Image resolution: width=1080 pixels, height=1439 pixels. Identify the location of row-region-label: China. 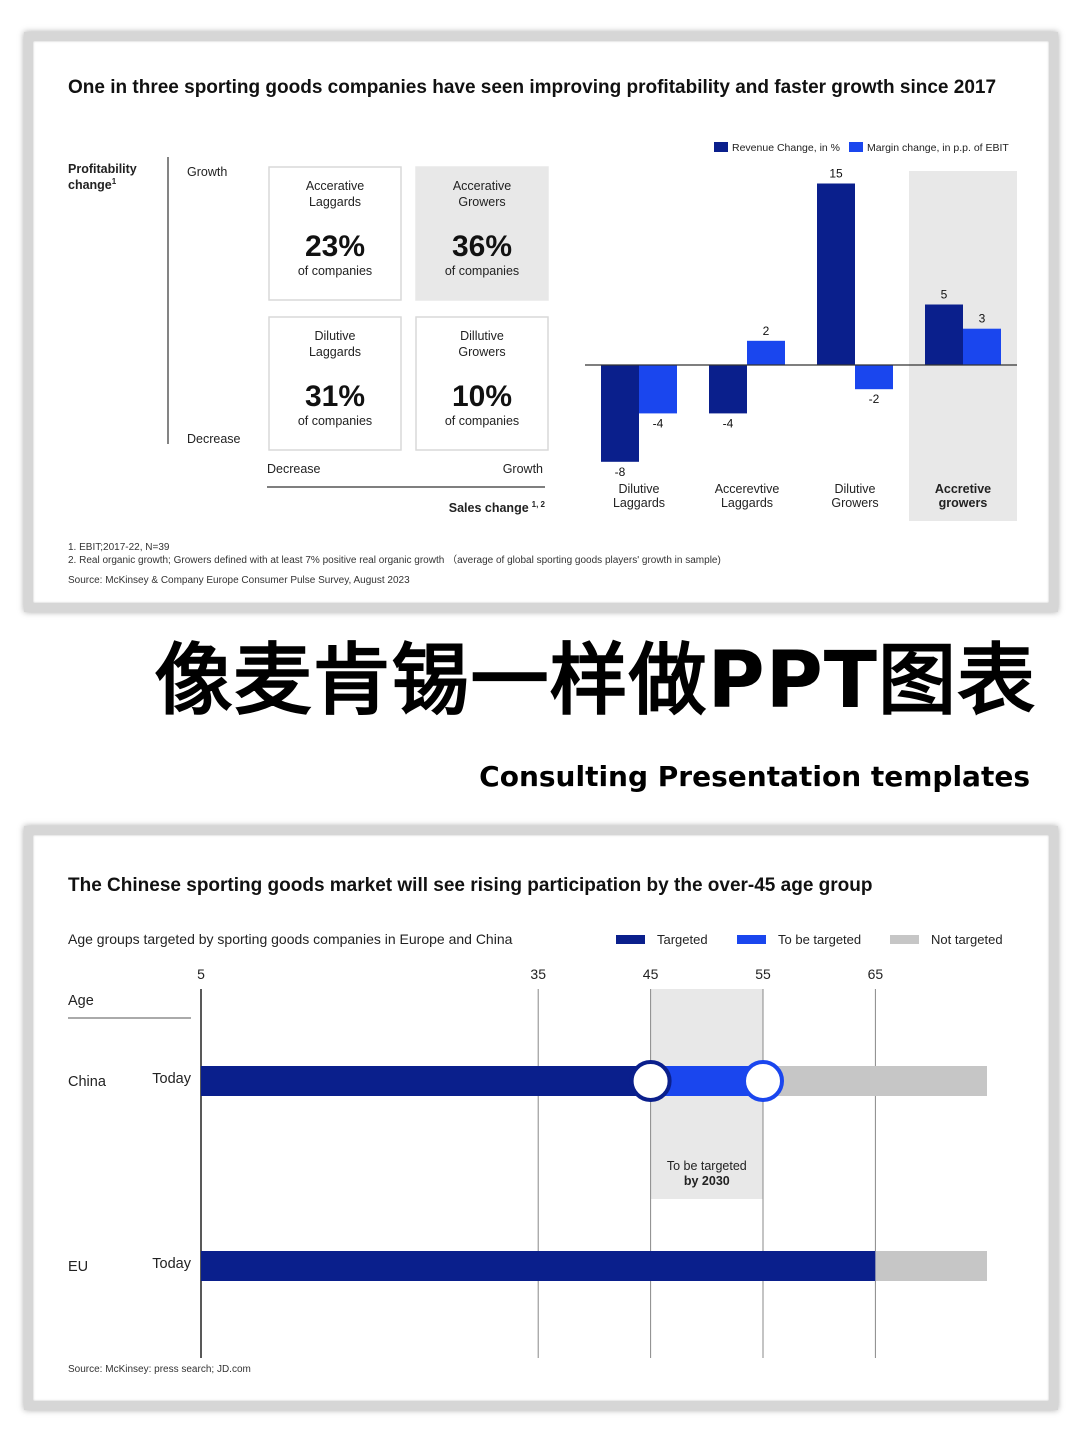
(87, 1082).